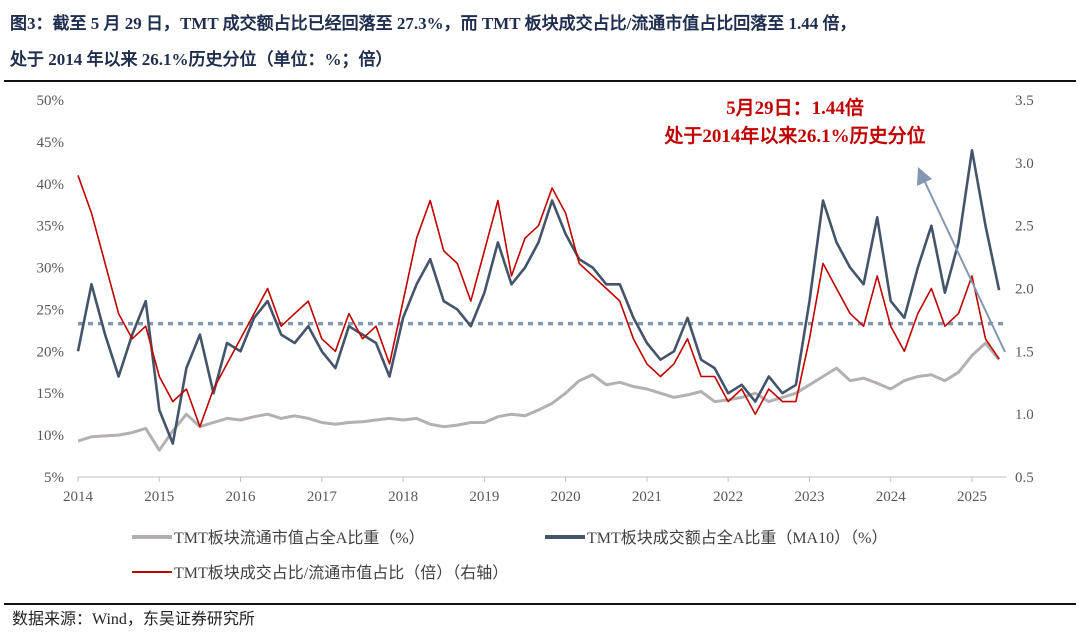 Image resolution: width=1080 pixels, height=635 pixels. Describe the element at coordinates (1024, 415) in the screenshot. I see `y-right-tick-label: 1.0` at that location.